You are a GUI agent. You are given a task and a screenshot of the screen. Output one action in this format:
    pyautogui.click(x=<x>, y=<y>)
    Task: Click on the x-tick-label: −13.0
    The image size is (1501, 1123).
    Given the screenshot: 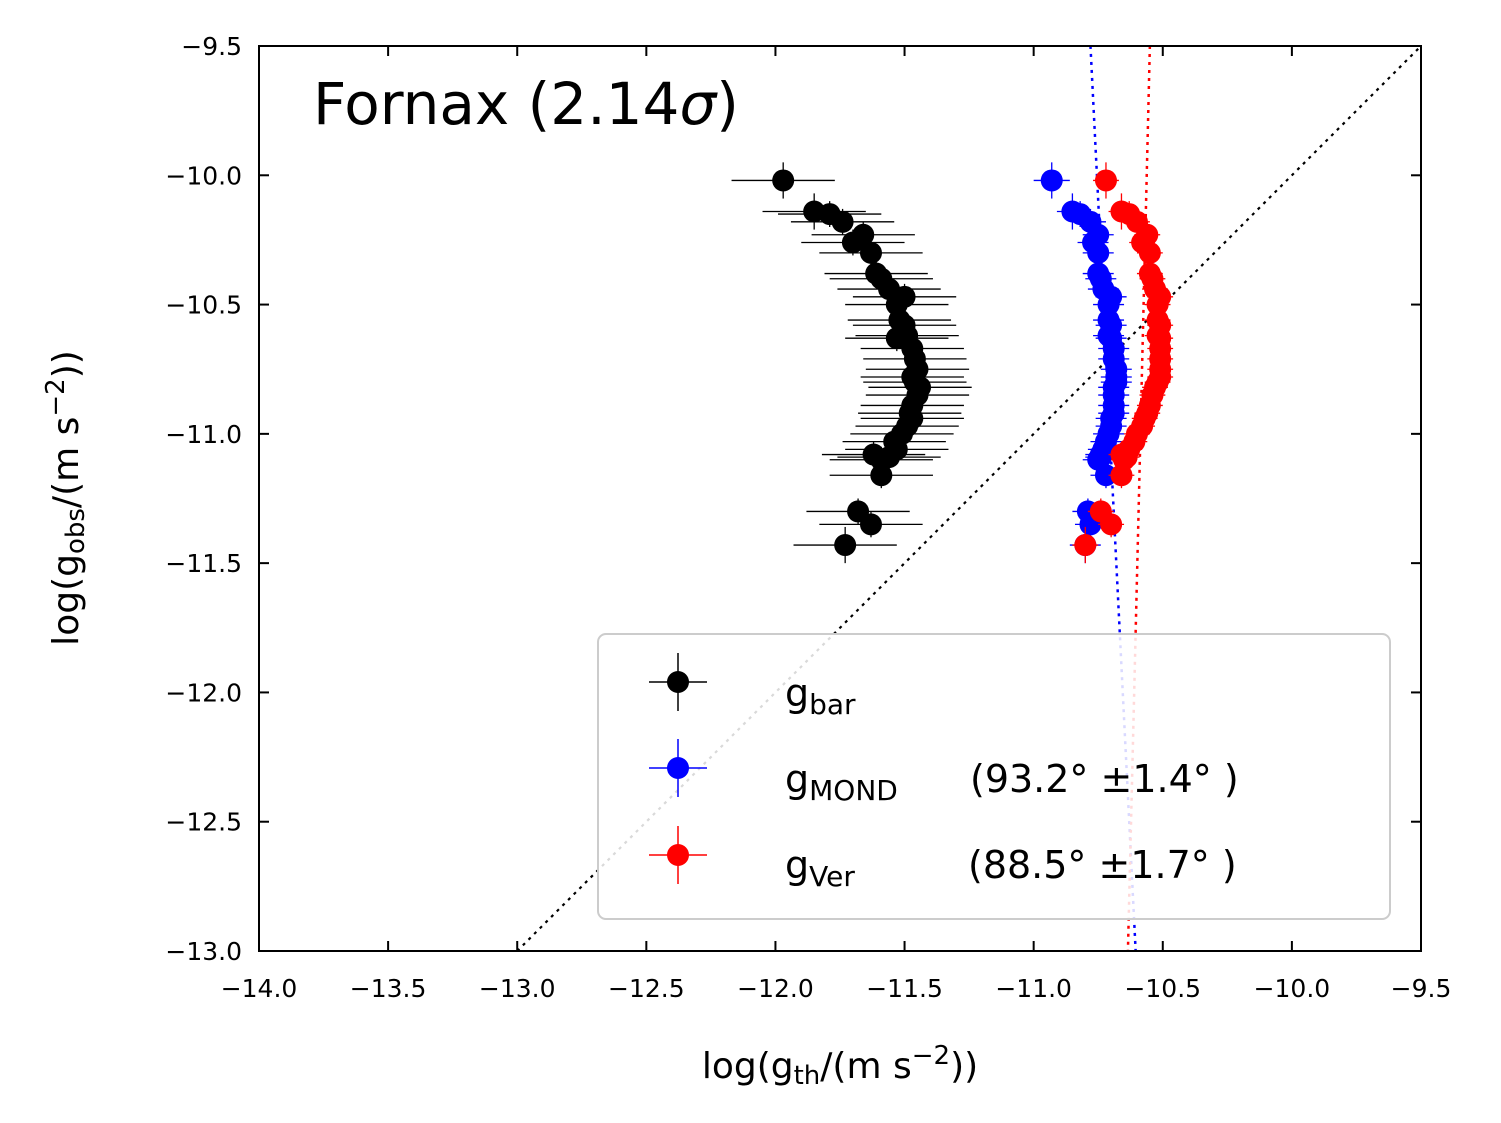 What is the action you would take?
    pyautogui.click(x=517, y=988)
    